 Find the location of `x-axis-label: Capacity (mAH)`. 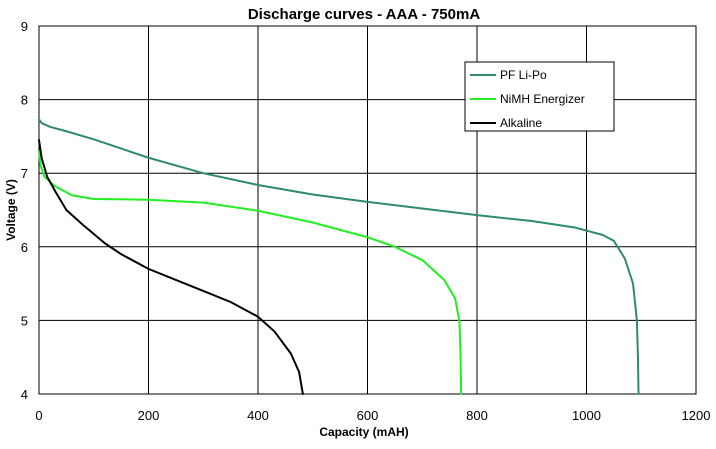

x-axis-label: Capacity (mAH) is located at coordinates (363, 432).